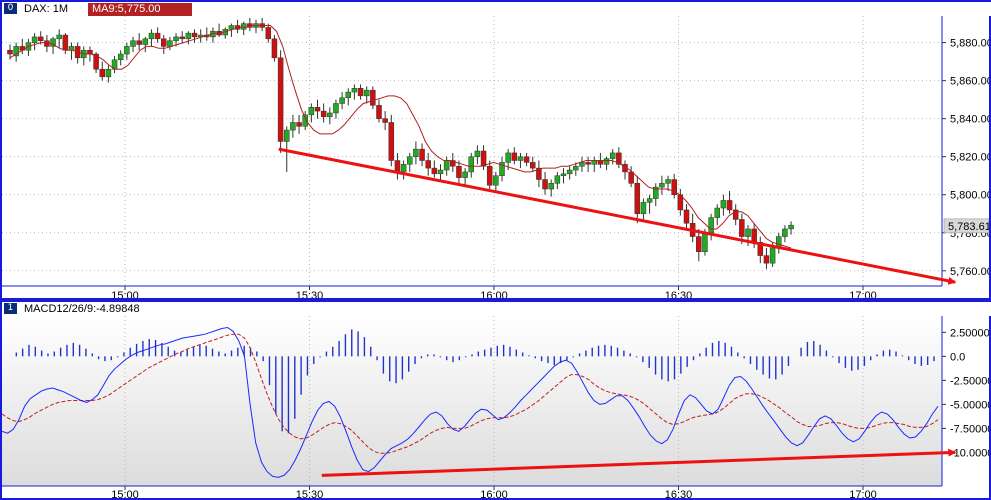 This screenshot has width=991, height=500. Describe the element at coordinates (863, 493) in the screenshot. I see `macd-x-tick-label: 17:00` at that location.